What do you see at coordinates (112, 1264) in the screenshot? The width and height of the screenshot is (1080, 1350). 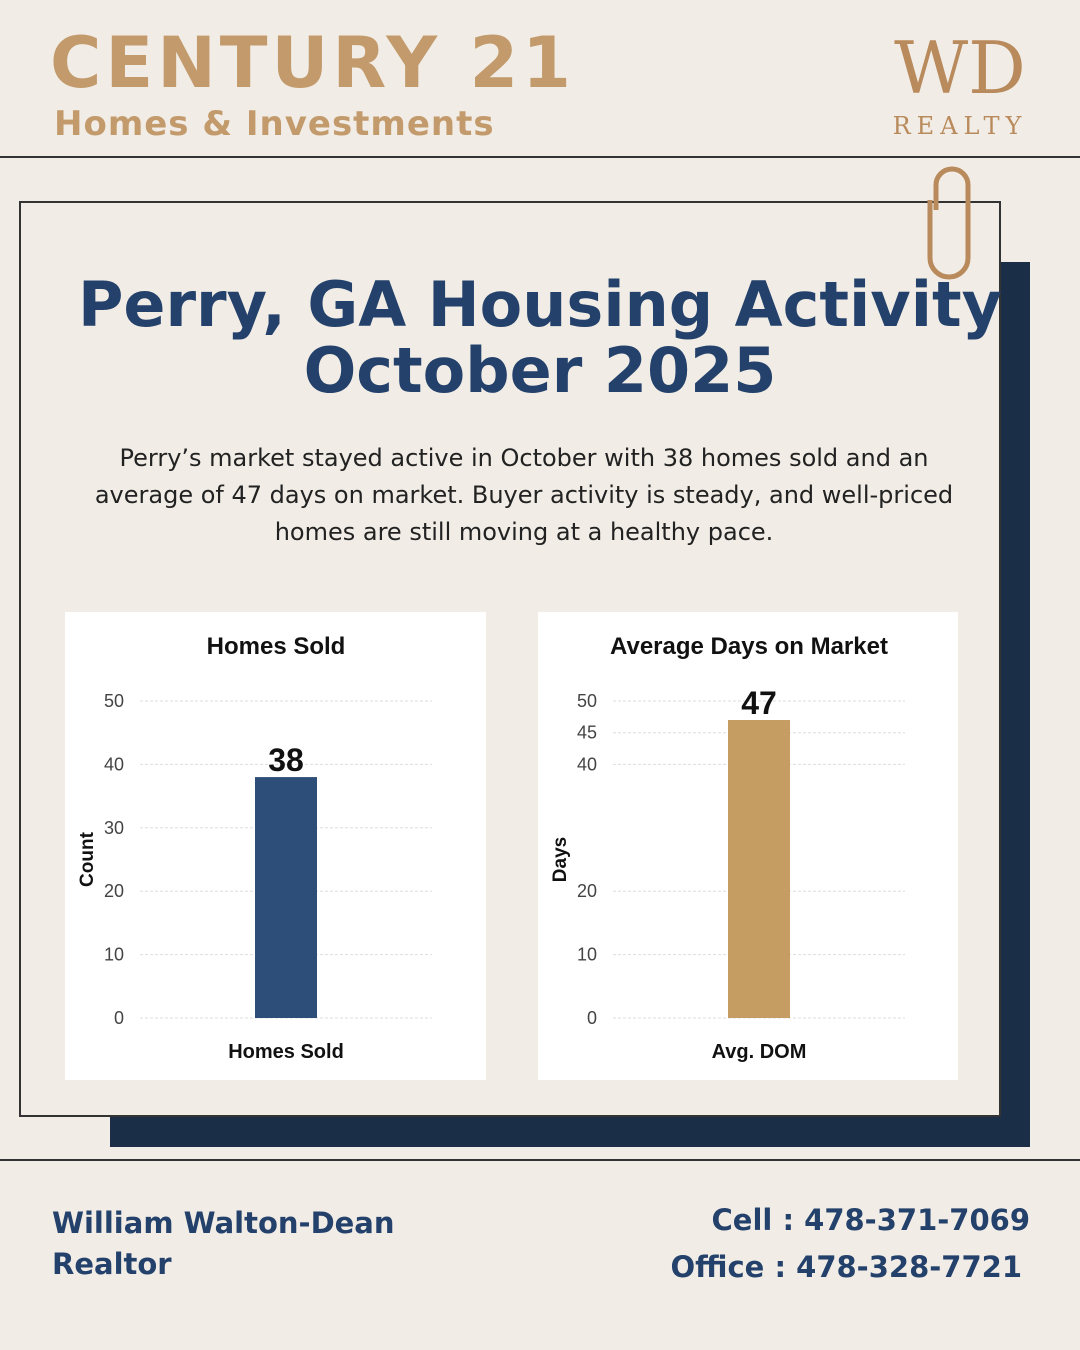 I see `agent-role: Realtor` at bounding box center [112, 1264].